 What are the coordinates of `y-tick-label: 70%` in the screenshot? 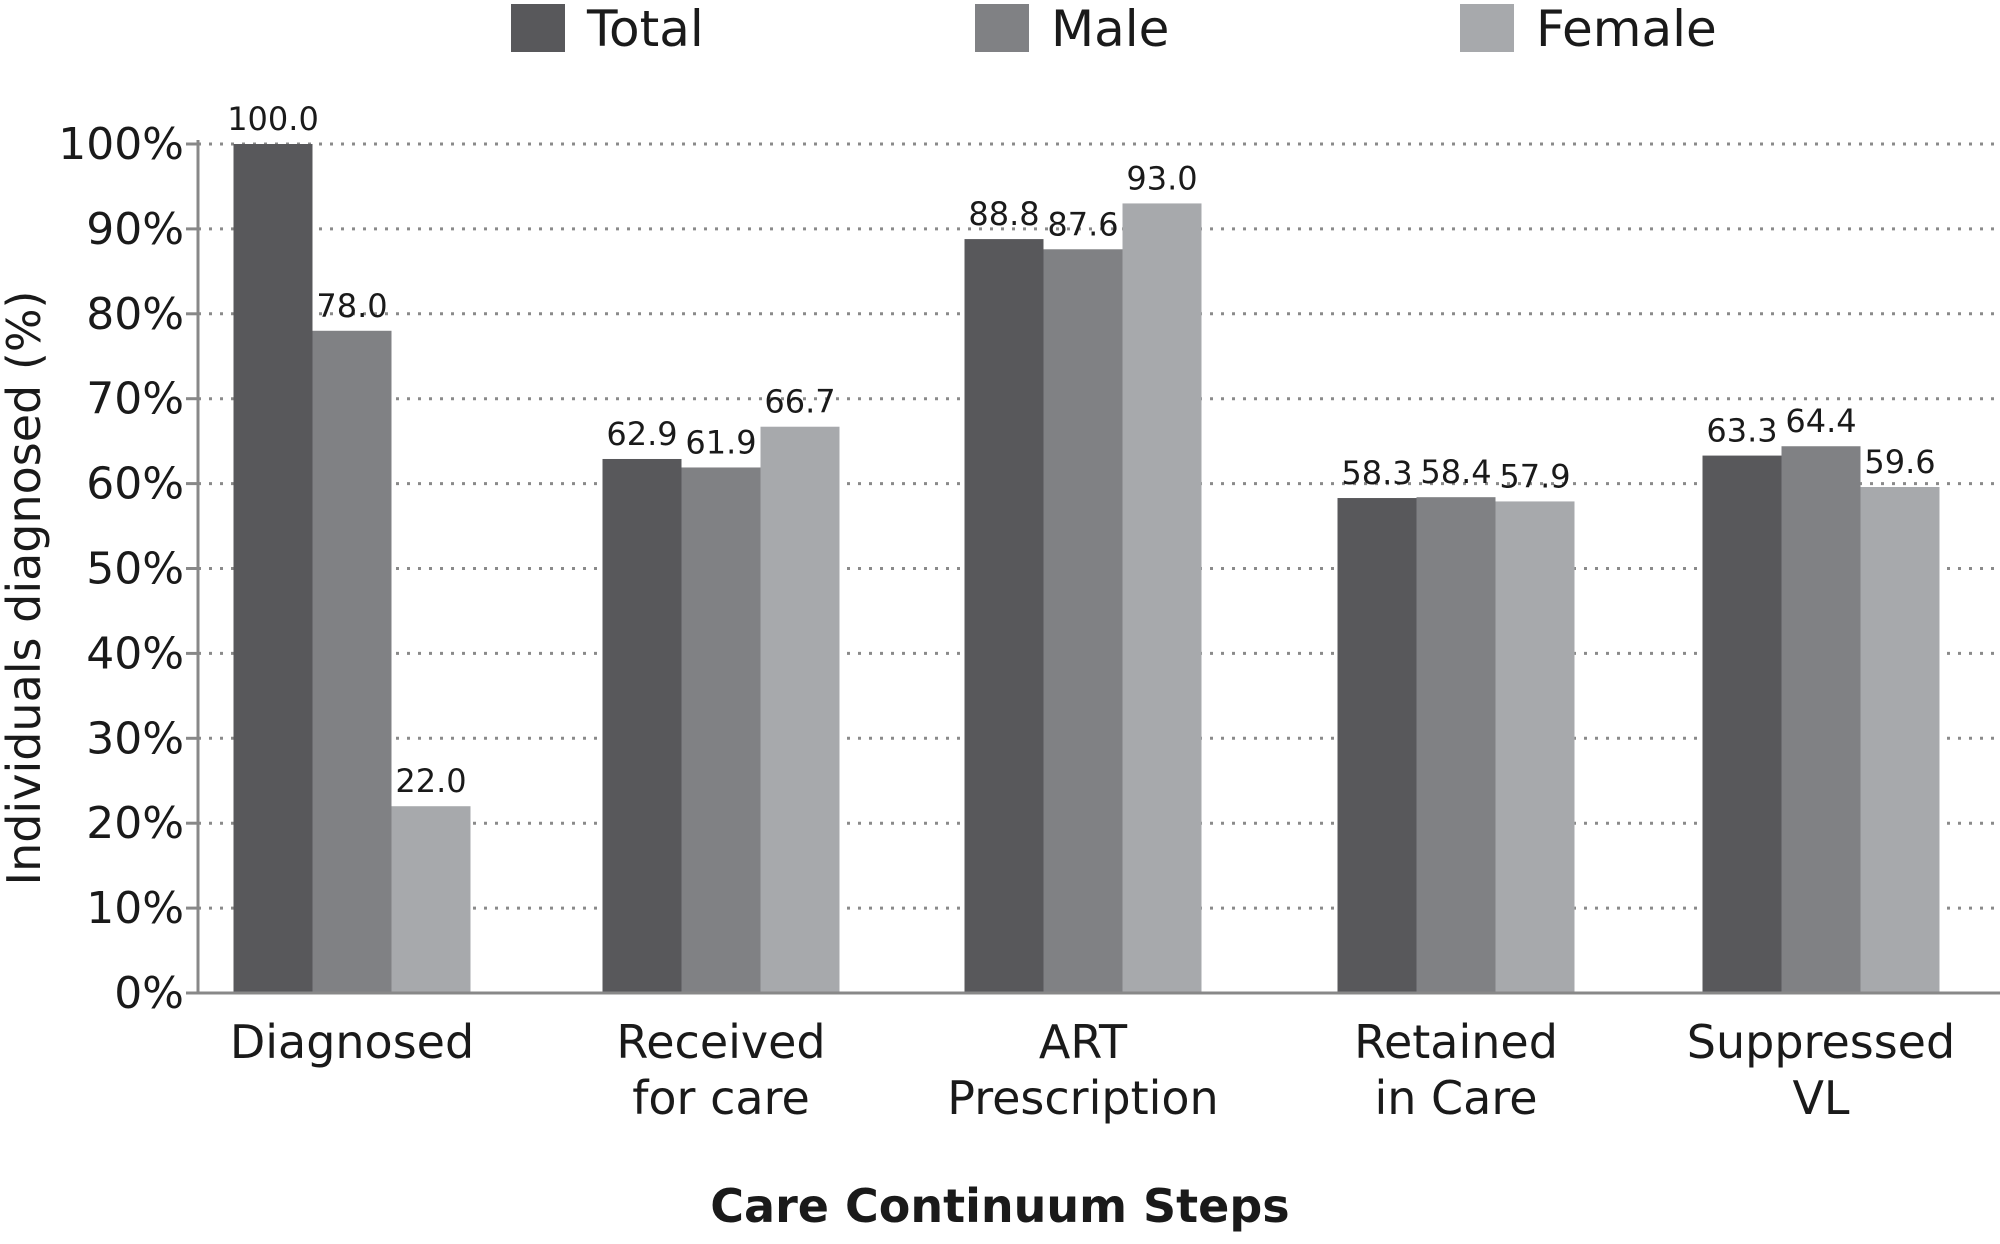 It's located at (135, 399).